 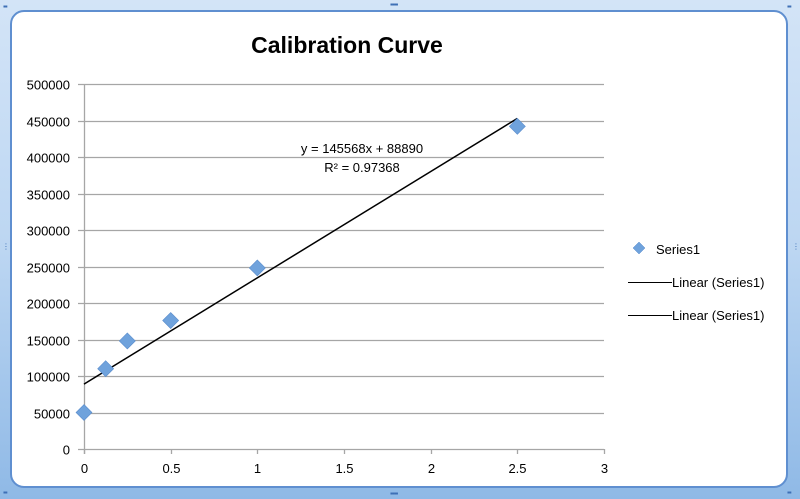 What do you see at coordinates (789, 492) in the screenshot?
I see `resize-handle-bottom-right: ▪▪` at bounding box center [789, 492].